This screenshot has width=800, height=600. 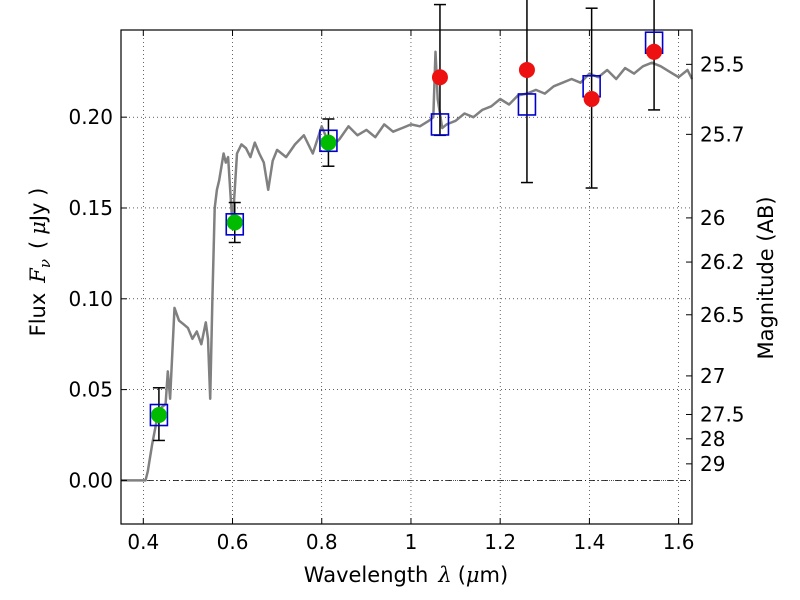 What do you see at coordinates (406, 575) in the screenshot?
I see `x-axis-label: Wavelength λ (μm)` at bounding box center [406, 575].